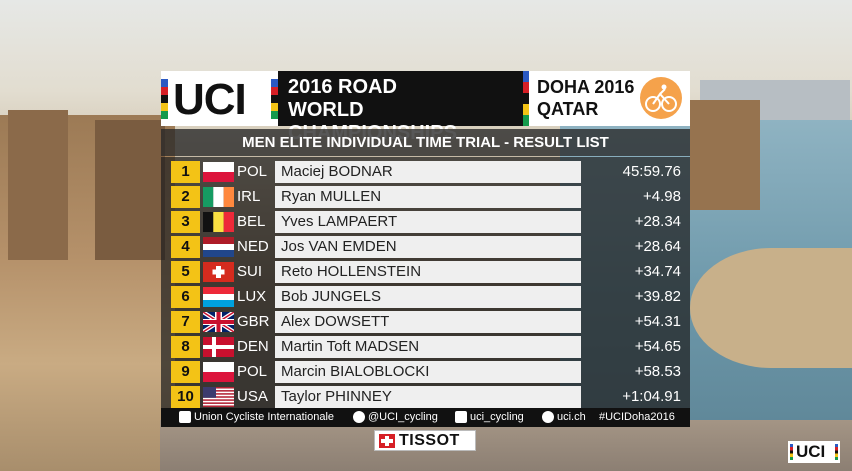  I want to click on rider-name-box: Reto HOLLENSTEIN, so click(428, 272).